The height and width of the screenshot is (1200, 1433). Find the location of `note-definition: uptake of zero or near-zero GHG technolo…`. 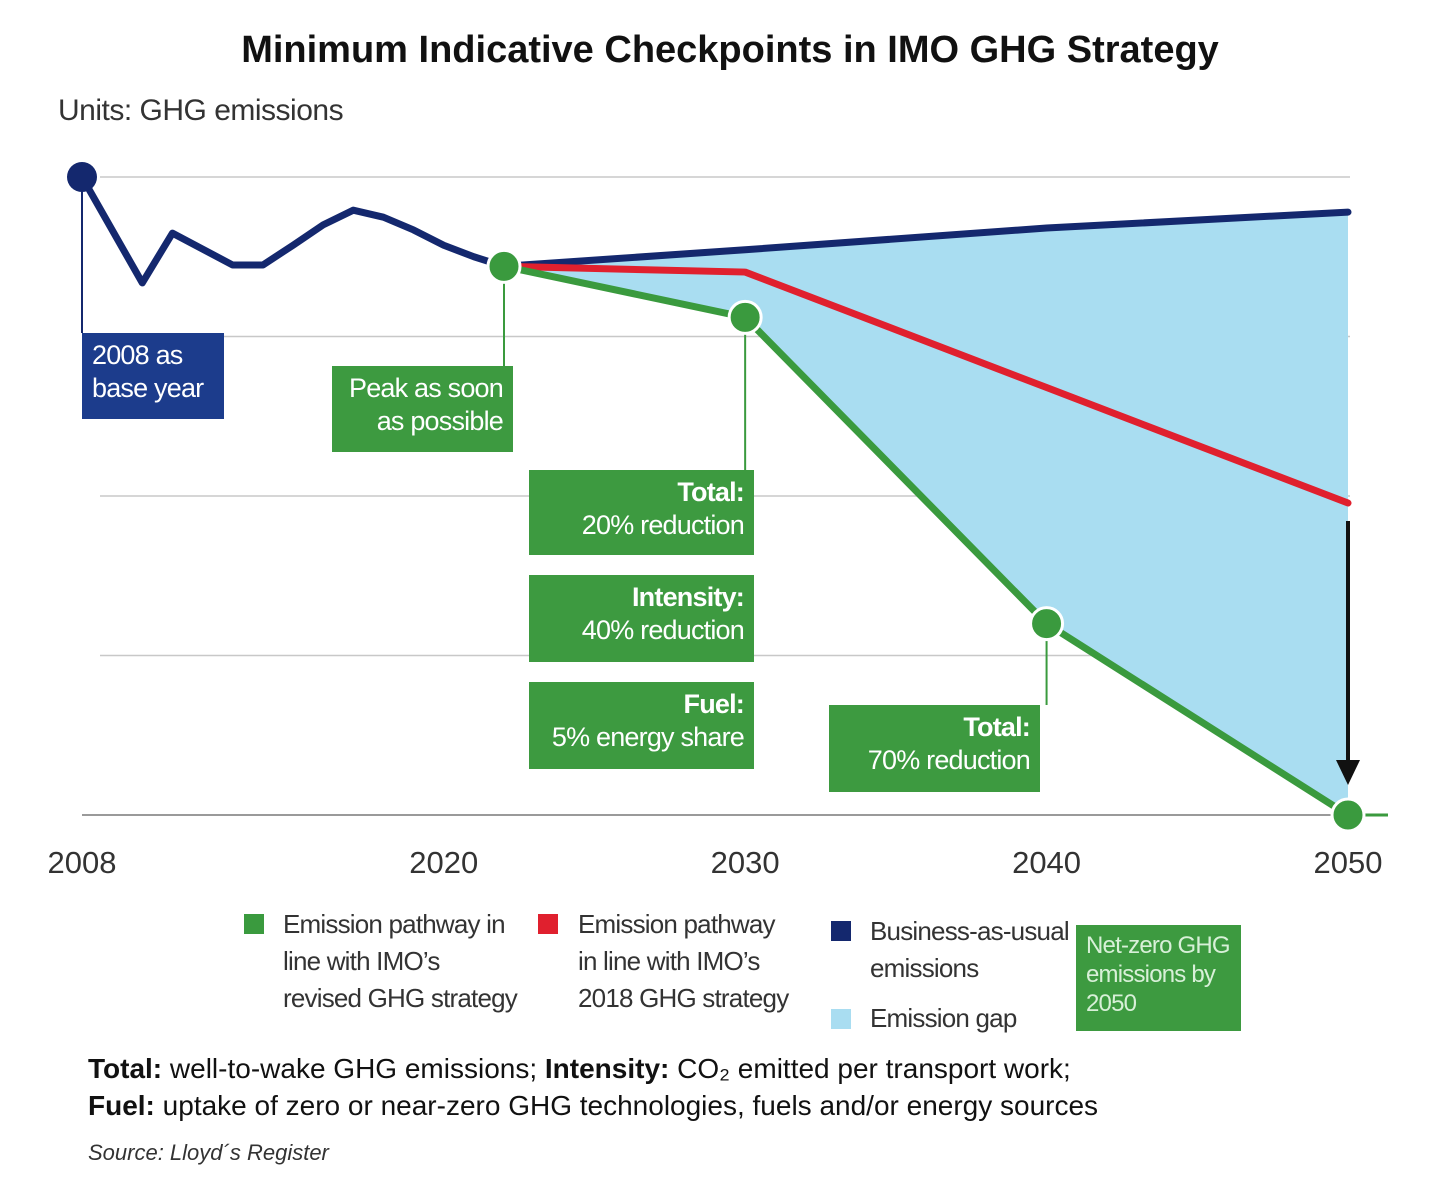

note-definition: uptake of zero or near-zero GHG technolo… is located at coordinates (630, 1105).